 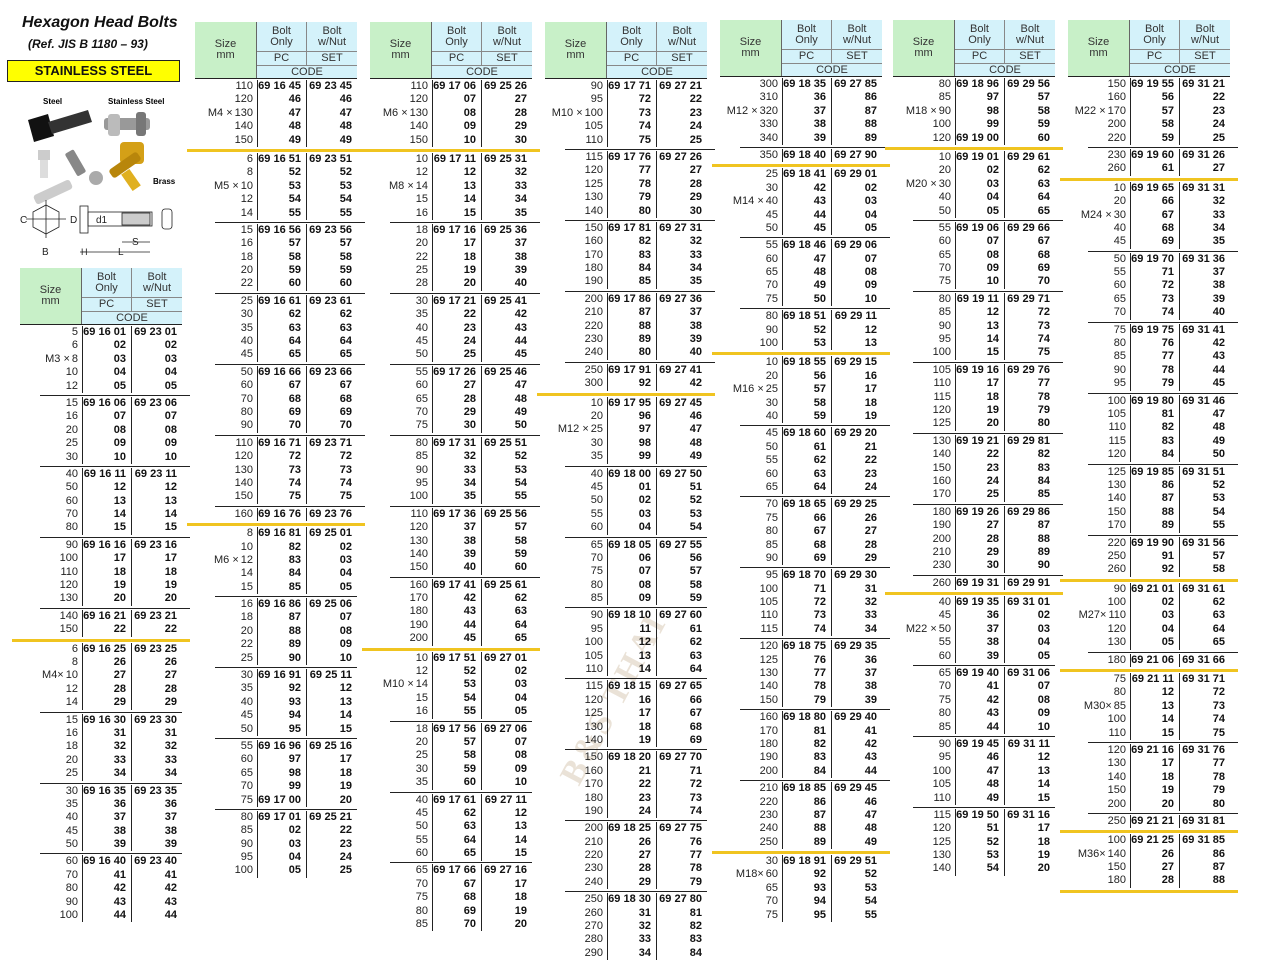 I want to click on table-row: 110 69 17 06 69 25 26, so click(x=455, y=87).